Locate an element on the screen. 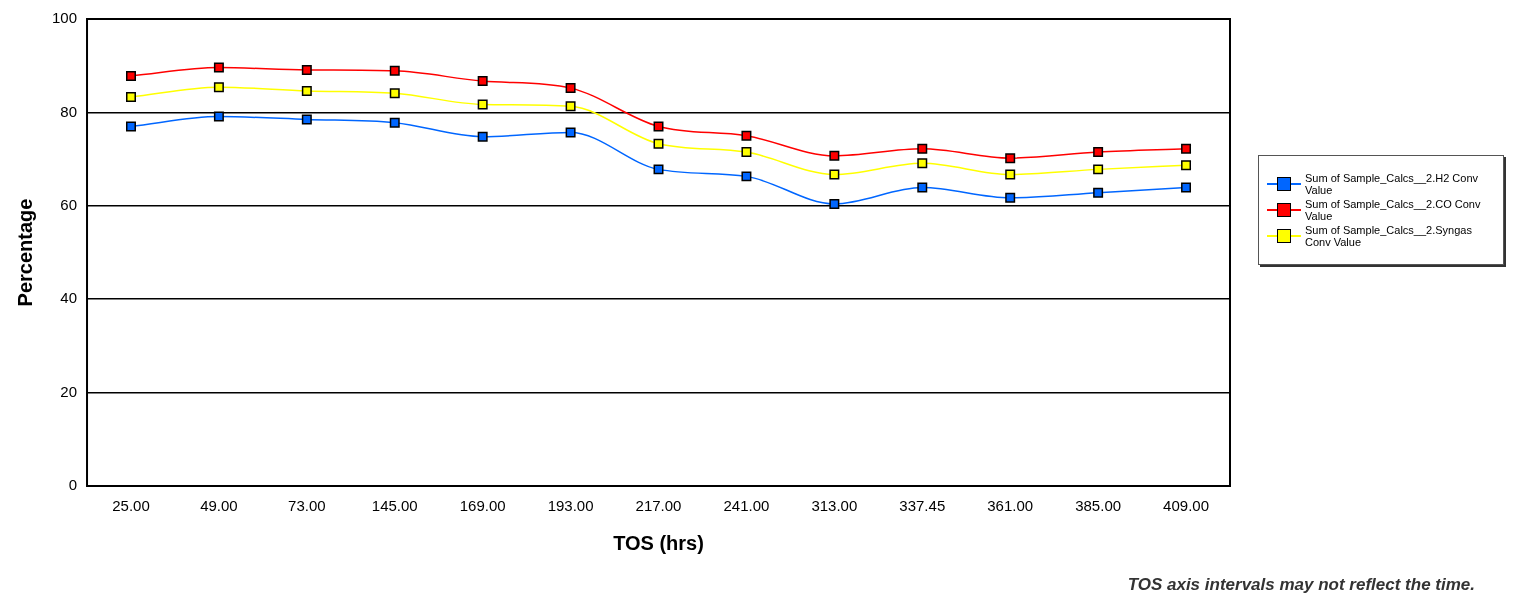 The height and width of the screenshot is (603, 1530). x-tick-label: 241.00 is located at coordinates (746, 506).